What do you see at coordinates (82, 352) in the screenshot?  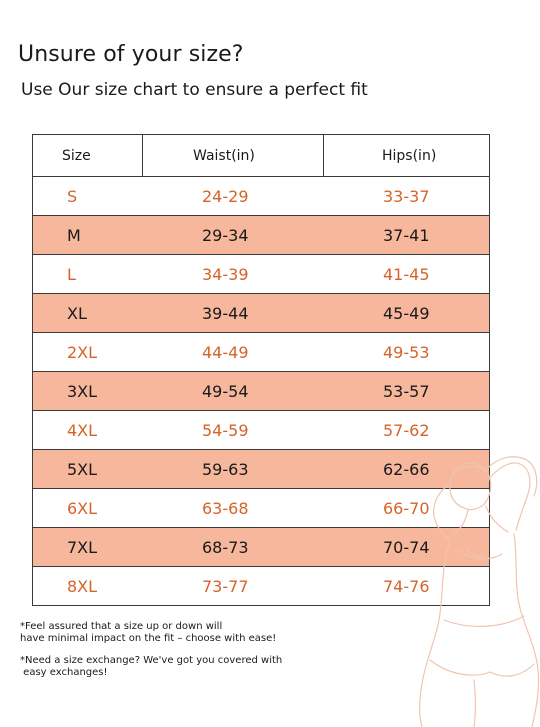 I see `size-cell: 2XL` at bounding box center [82, 352].